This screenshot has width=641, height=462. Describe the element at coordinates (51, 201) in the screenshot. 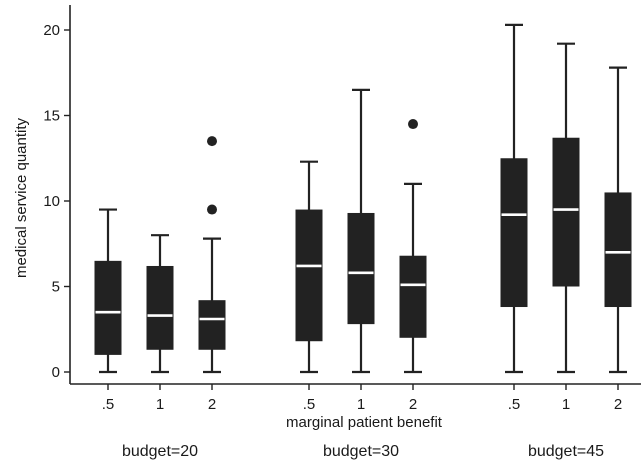

I see `y-tick-label: 10` at that location.